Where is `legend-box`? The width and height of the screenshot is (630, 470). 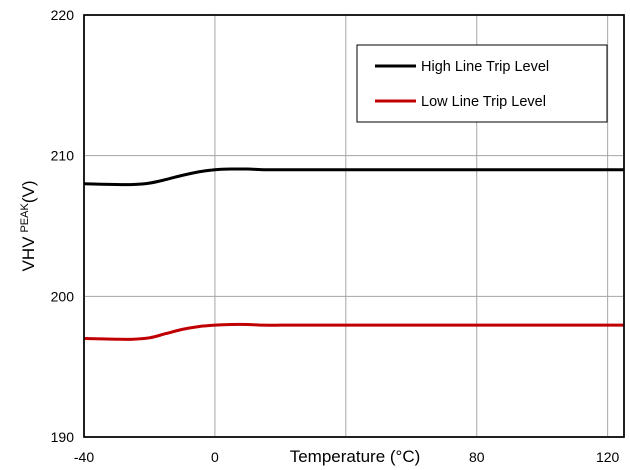 legend-box is located at coordinates (482, 83).